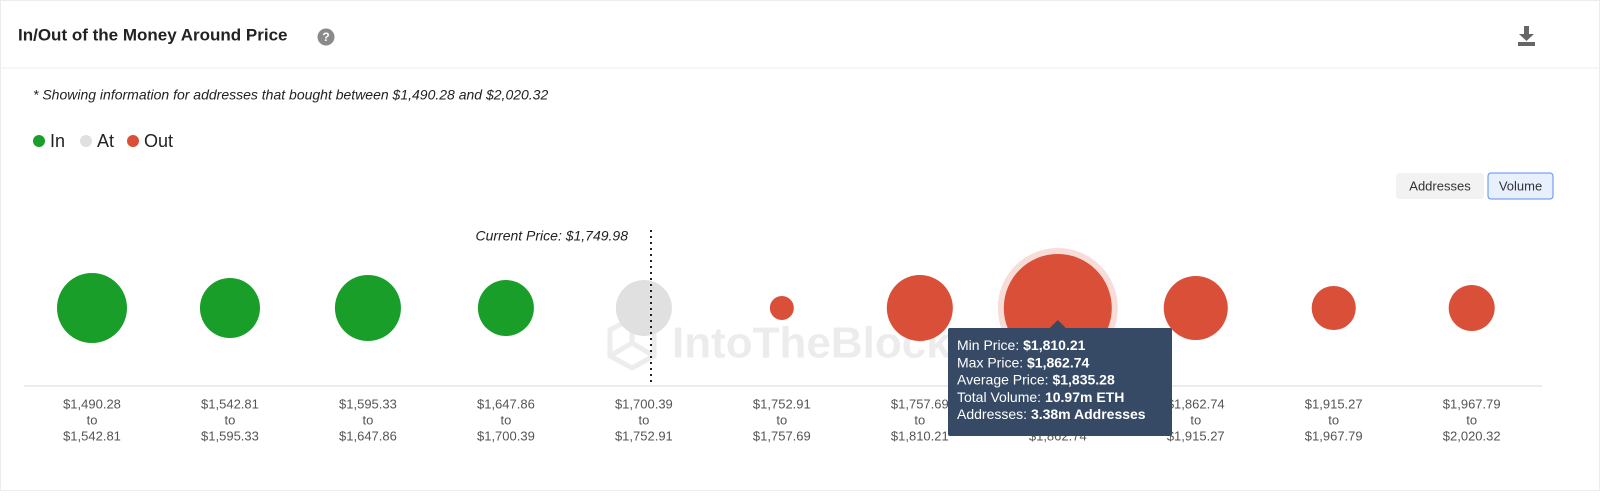  I want to click on x-range-max: $1,967.79, so click(1334, 435).